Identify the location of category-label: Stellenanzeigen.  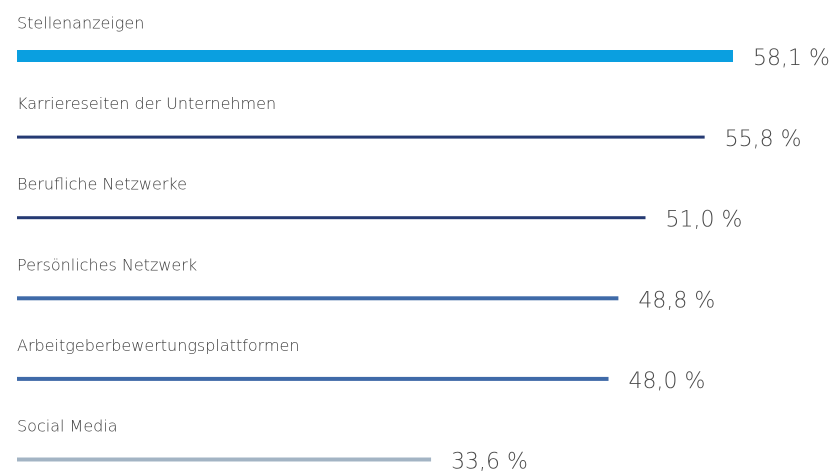
(80, 23).